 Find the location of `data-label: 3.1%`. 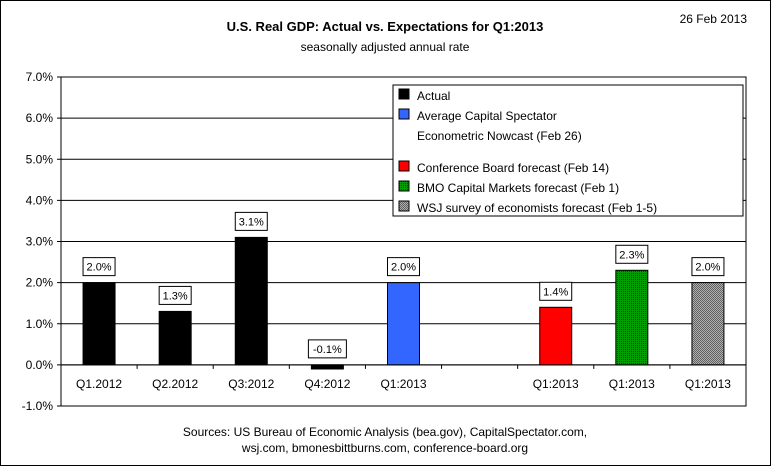

data-label: 3.1% is located at coordinates (251, 222).